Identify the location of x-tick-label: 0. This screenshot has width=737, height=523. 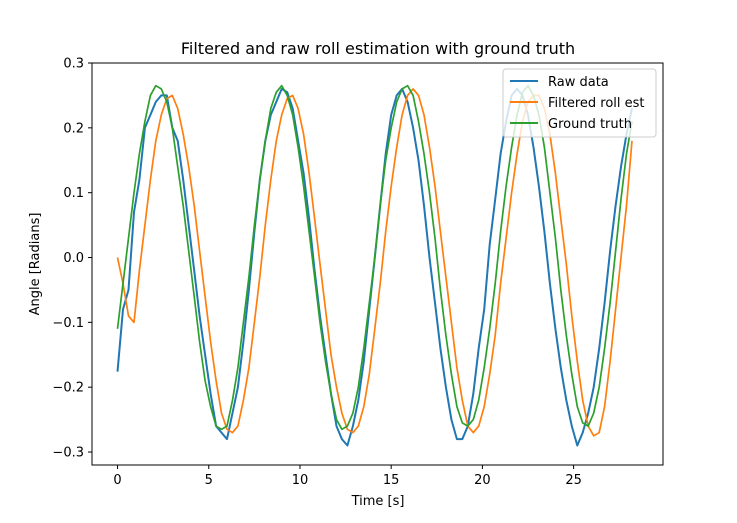
(117, 480).